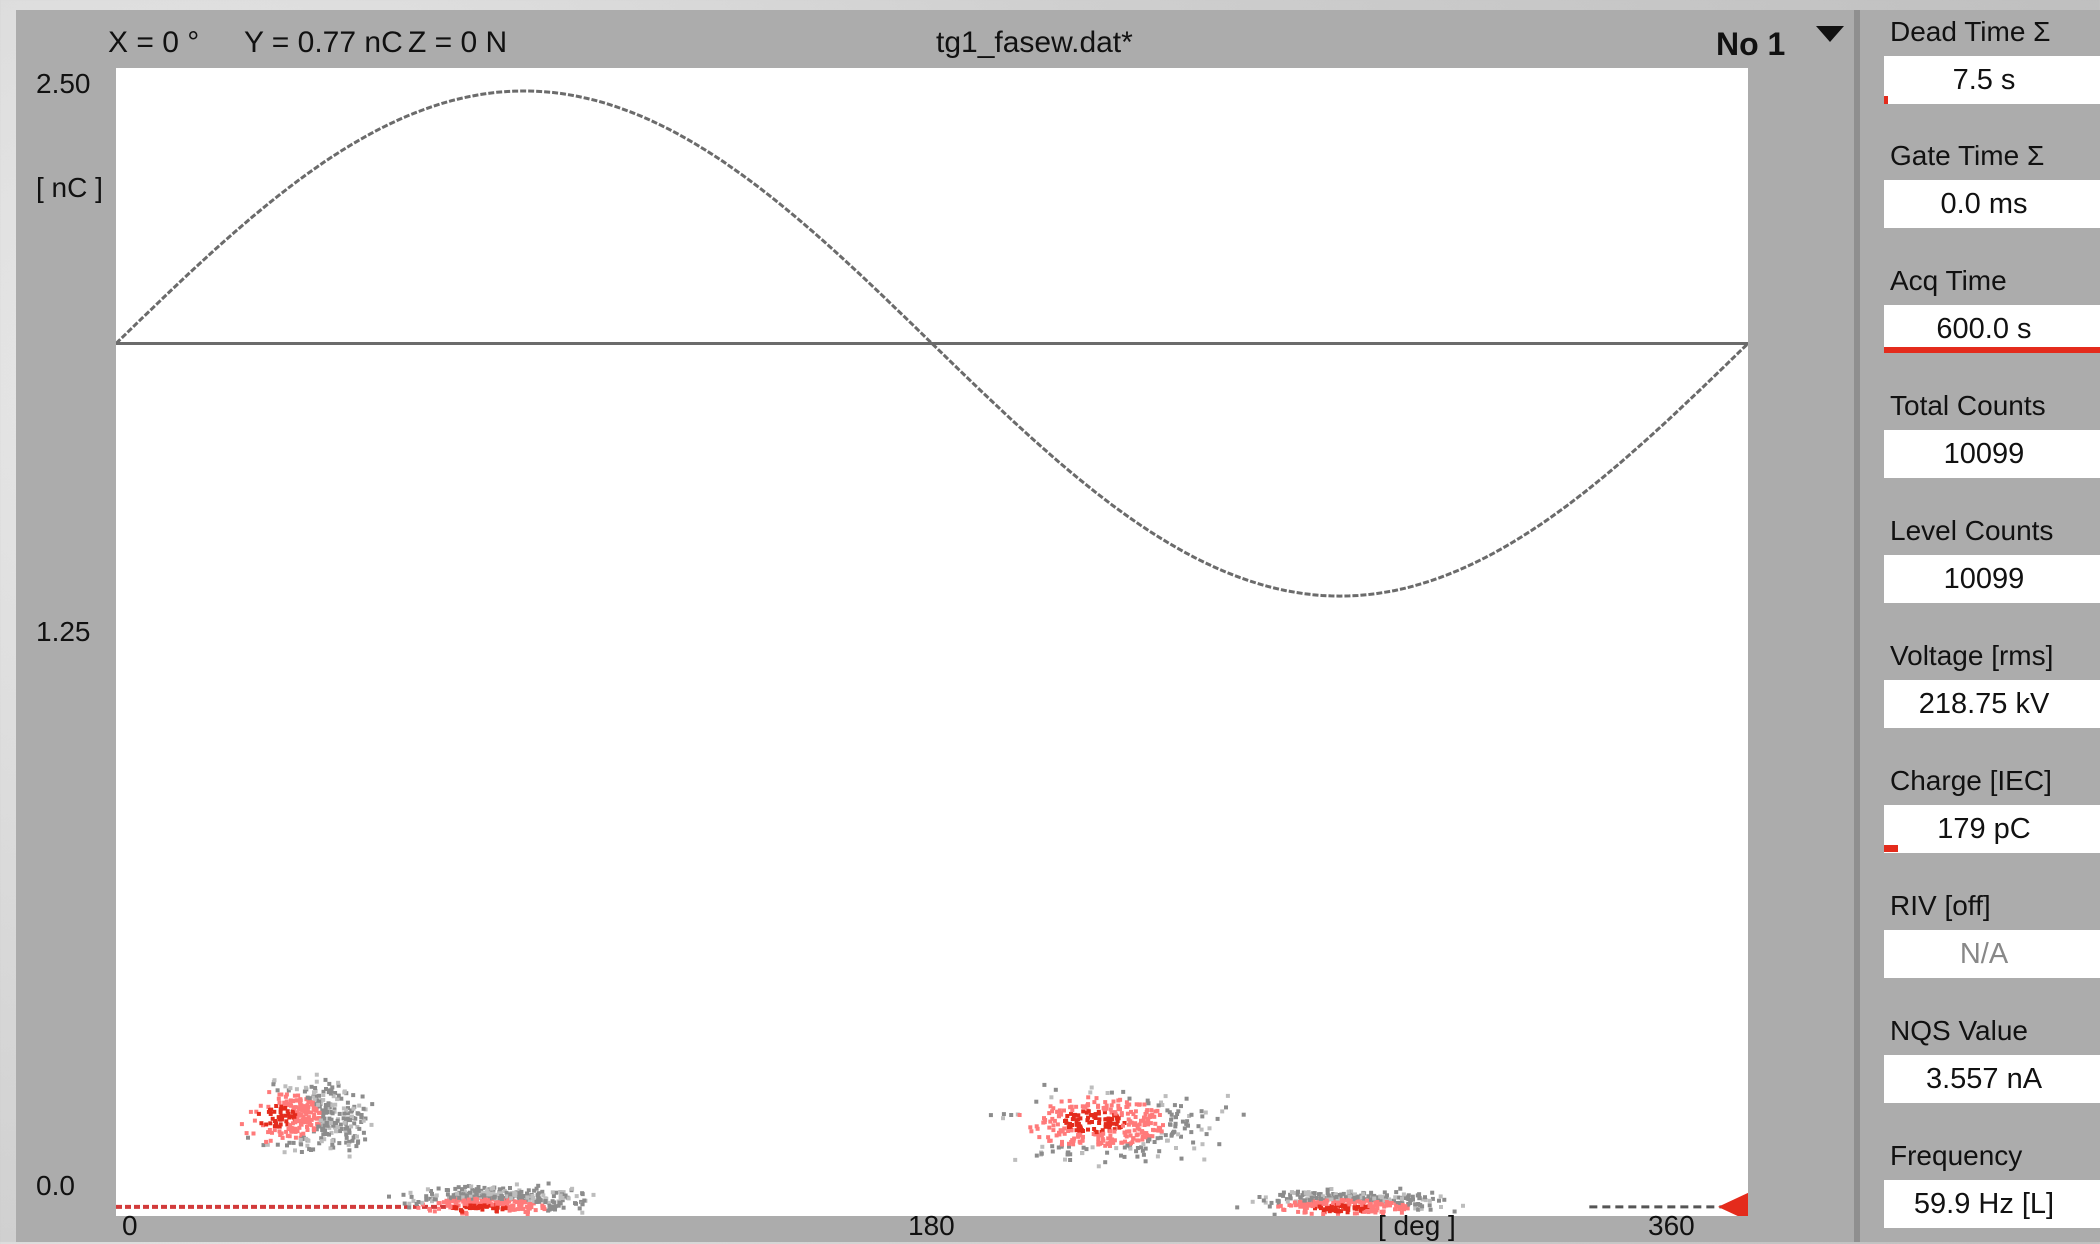  Describe the element at coordinates (154, 42) in the screenshot. I see `x-readout: X = 0 °` at that location.